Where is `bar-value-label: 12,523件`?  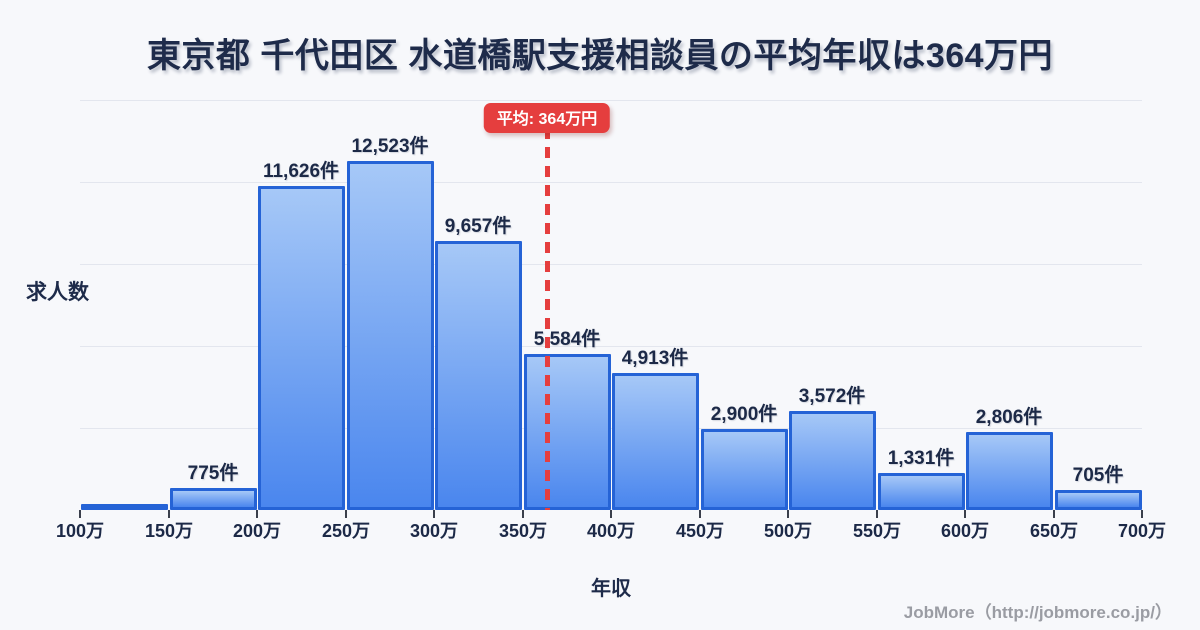 bar-value-label: 12,523件 is located at coordinates (390, 146).